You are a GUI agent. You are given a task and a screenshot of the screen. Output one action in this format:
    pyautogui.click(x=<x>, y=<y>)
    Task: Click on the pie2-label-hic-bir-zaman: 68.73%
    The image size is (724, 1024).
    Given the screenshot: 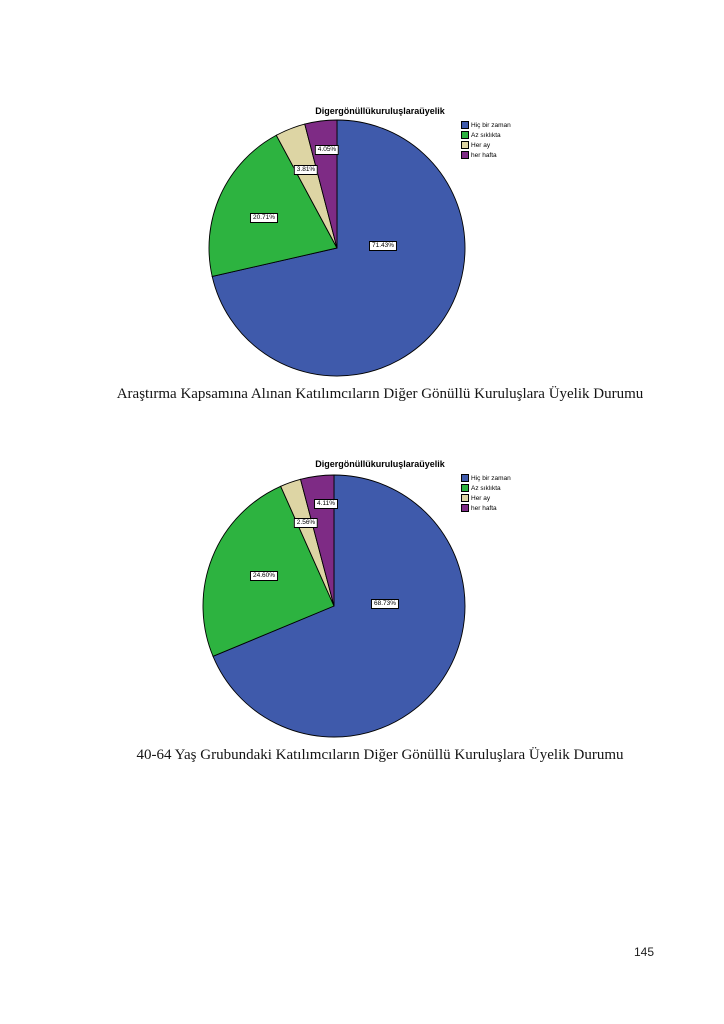 What is the action you would take?
    pyautogui.click(x=385, y=604)
    